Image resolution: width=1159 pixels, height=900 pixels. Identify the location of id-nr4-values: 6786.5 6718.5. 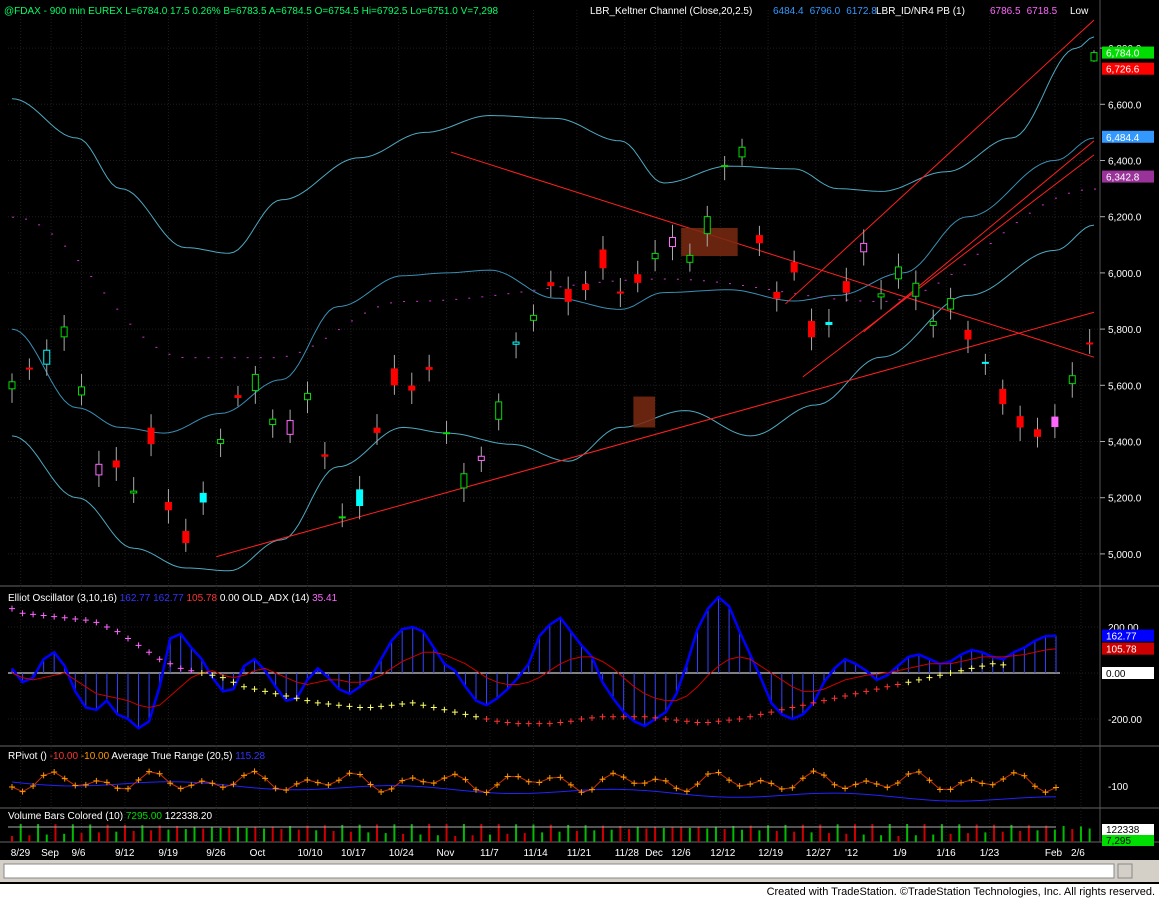
(1024, 11).